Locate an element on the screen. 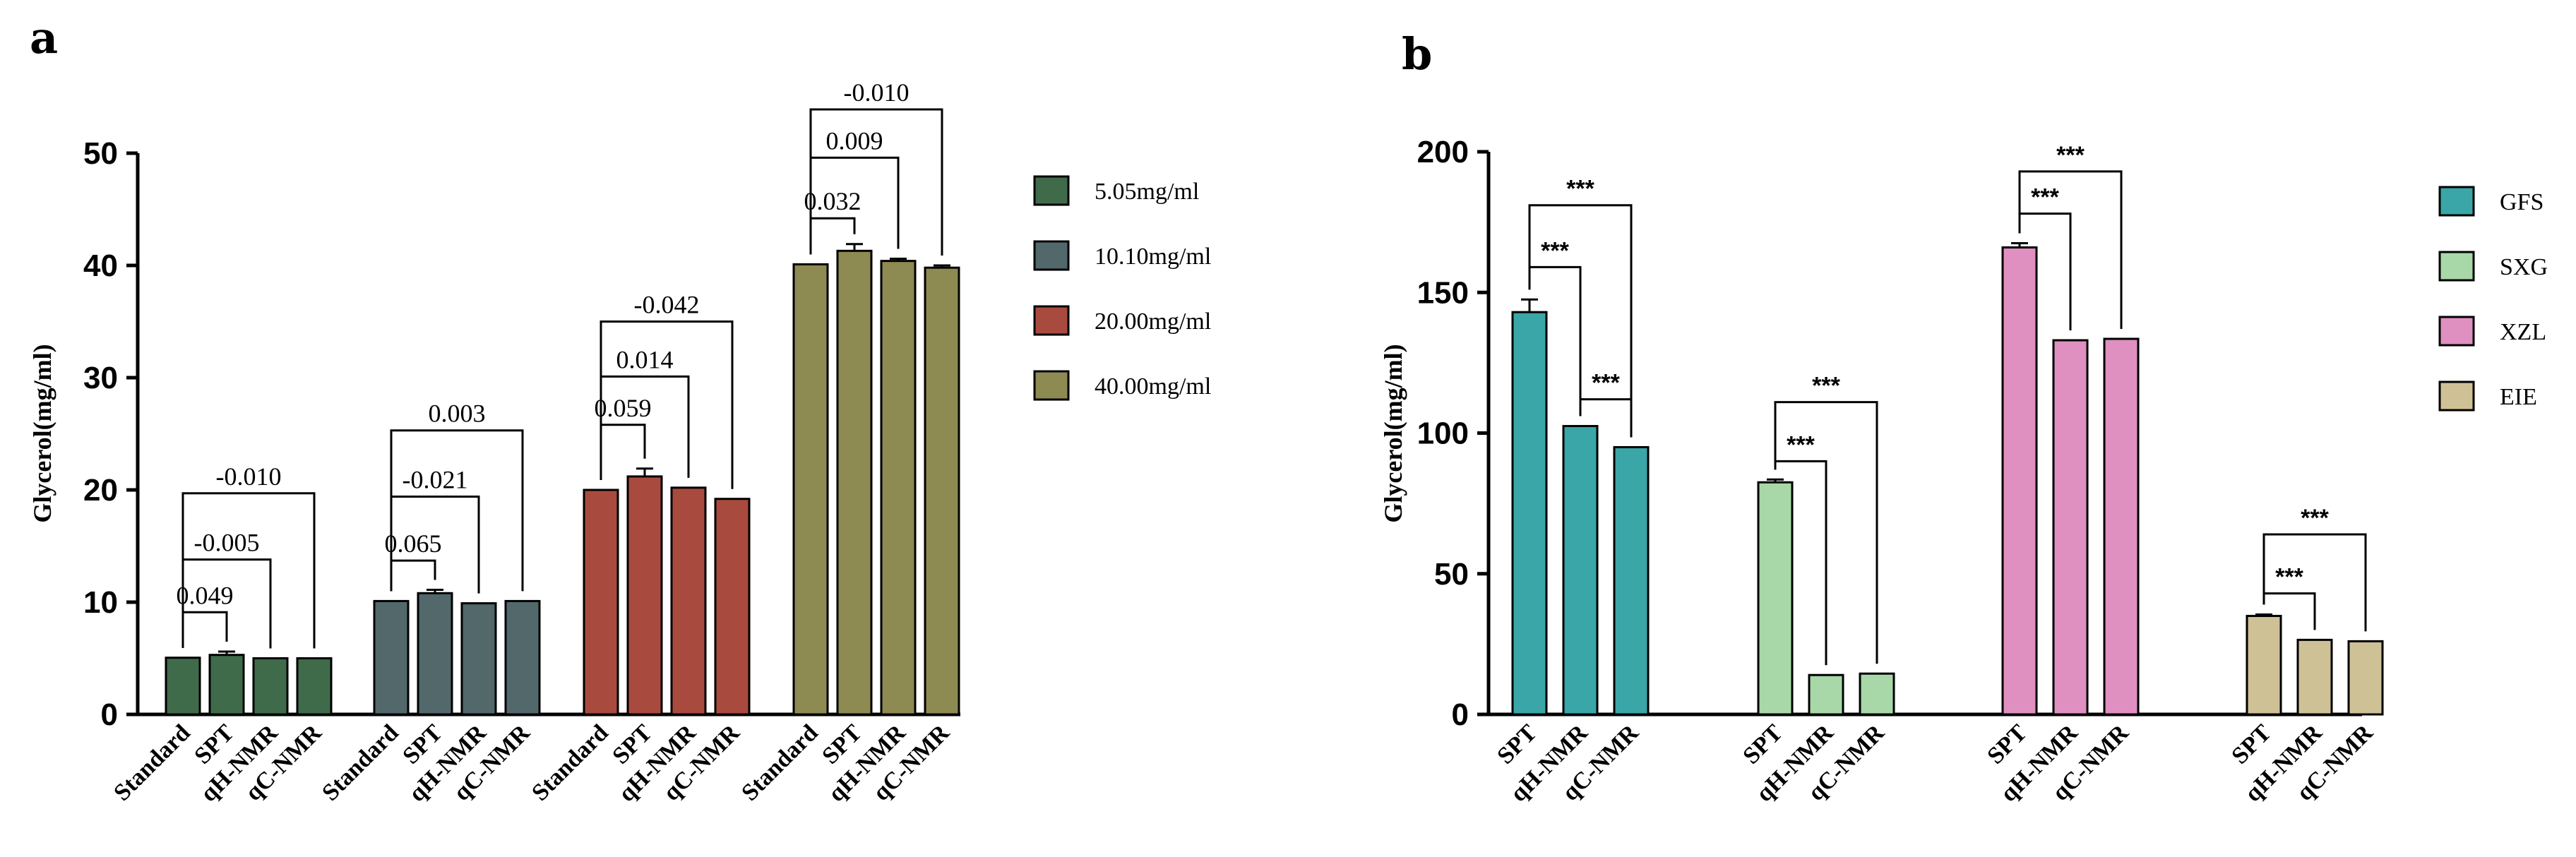 The height and width of the screenshot is (857, 2576). bracket-label: -0.042 is located at coordinates (667, 305).